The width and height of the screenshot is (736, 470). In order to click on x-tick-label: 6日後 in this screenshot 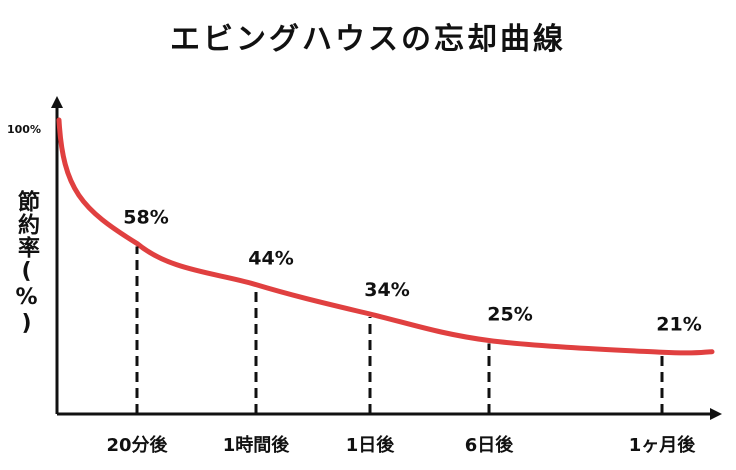, I will do `click(490, 445)`.